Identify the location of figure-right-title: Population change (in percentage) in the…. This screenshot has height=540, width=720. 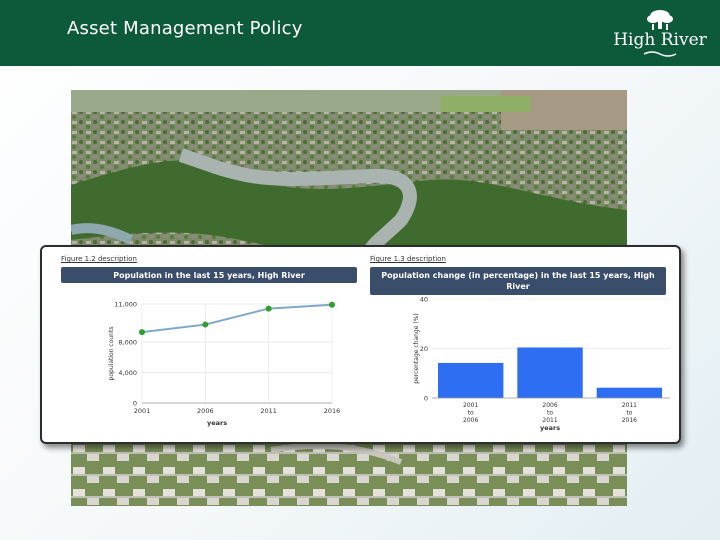
(518, 281).